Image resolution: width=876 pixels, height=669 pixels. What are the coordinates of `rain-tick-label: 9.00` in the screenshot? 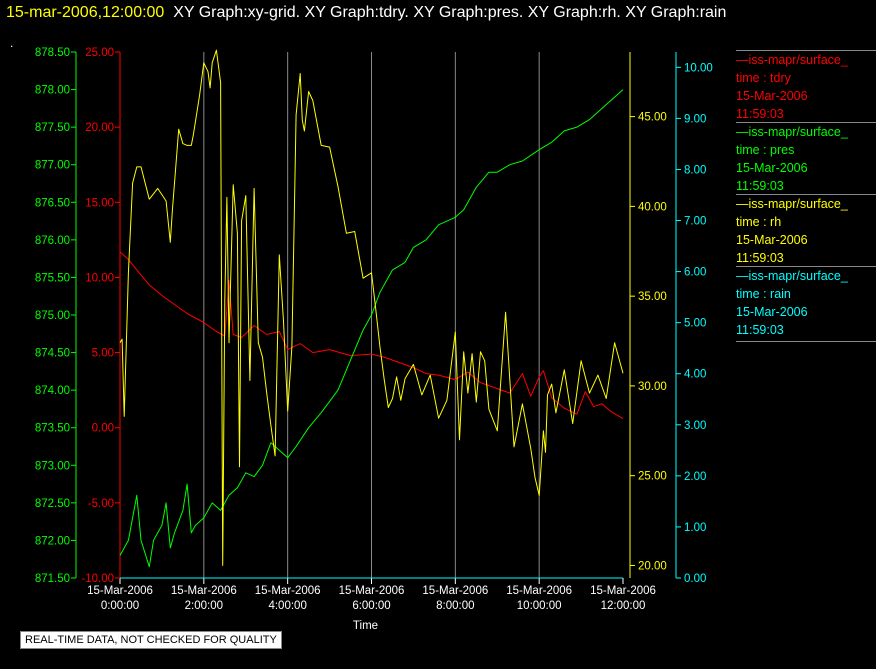 It's located at (695, 119).